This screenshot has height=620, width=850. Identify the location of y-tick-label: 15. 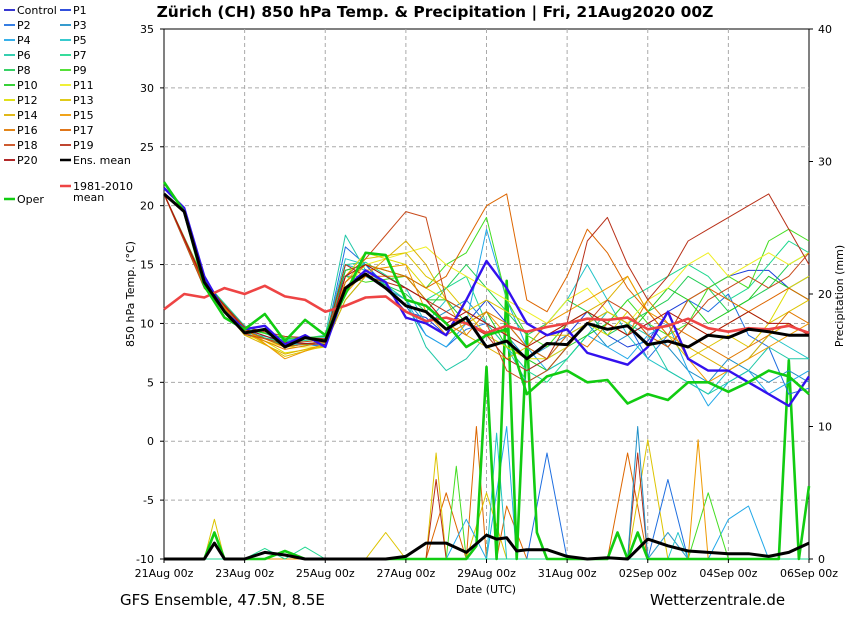
(147, 265).